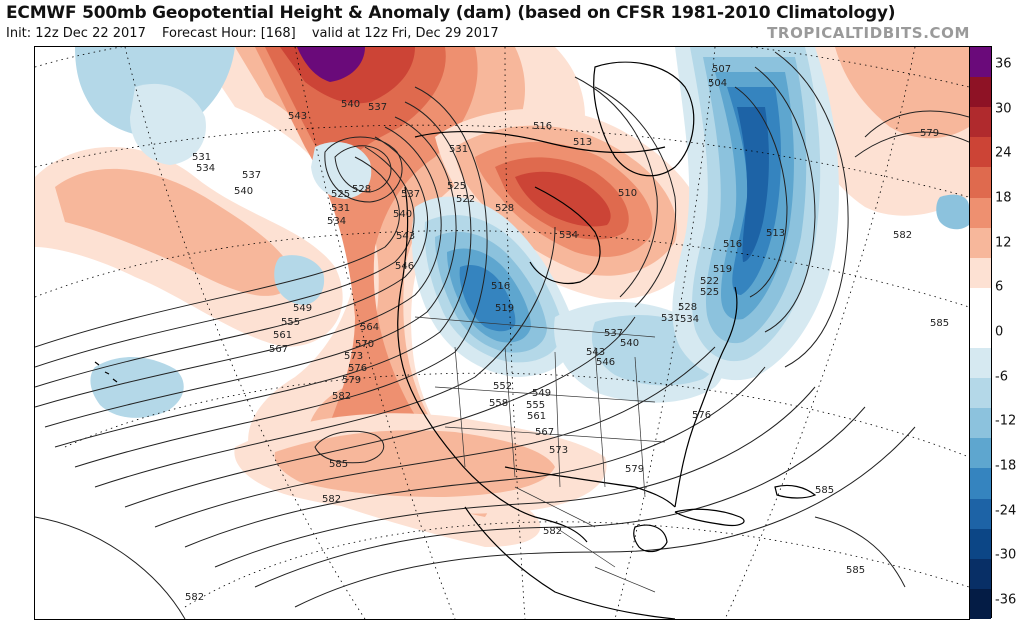 The image size is (1024, 638). Describe the element at coordinates (717, 83) in the screenshot. I see `contour-label: 504` at that location.